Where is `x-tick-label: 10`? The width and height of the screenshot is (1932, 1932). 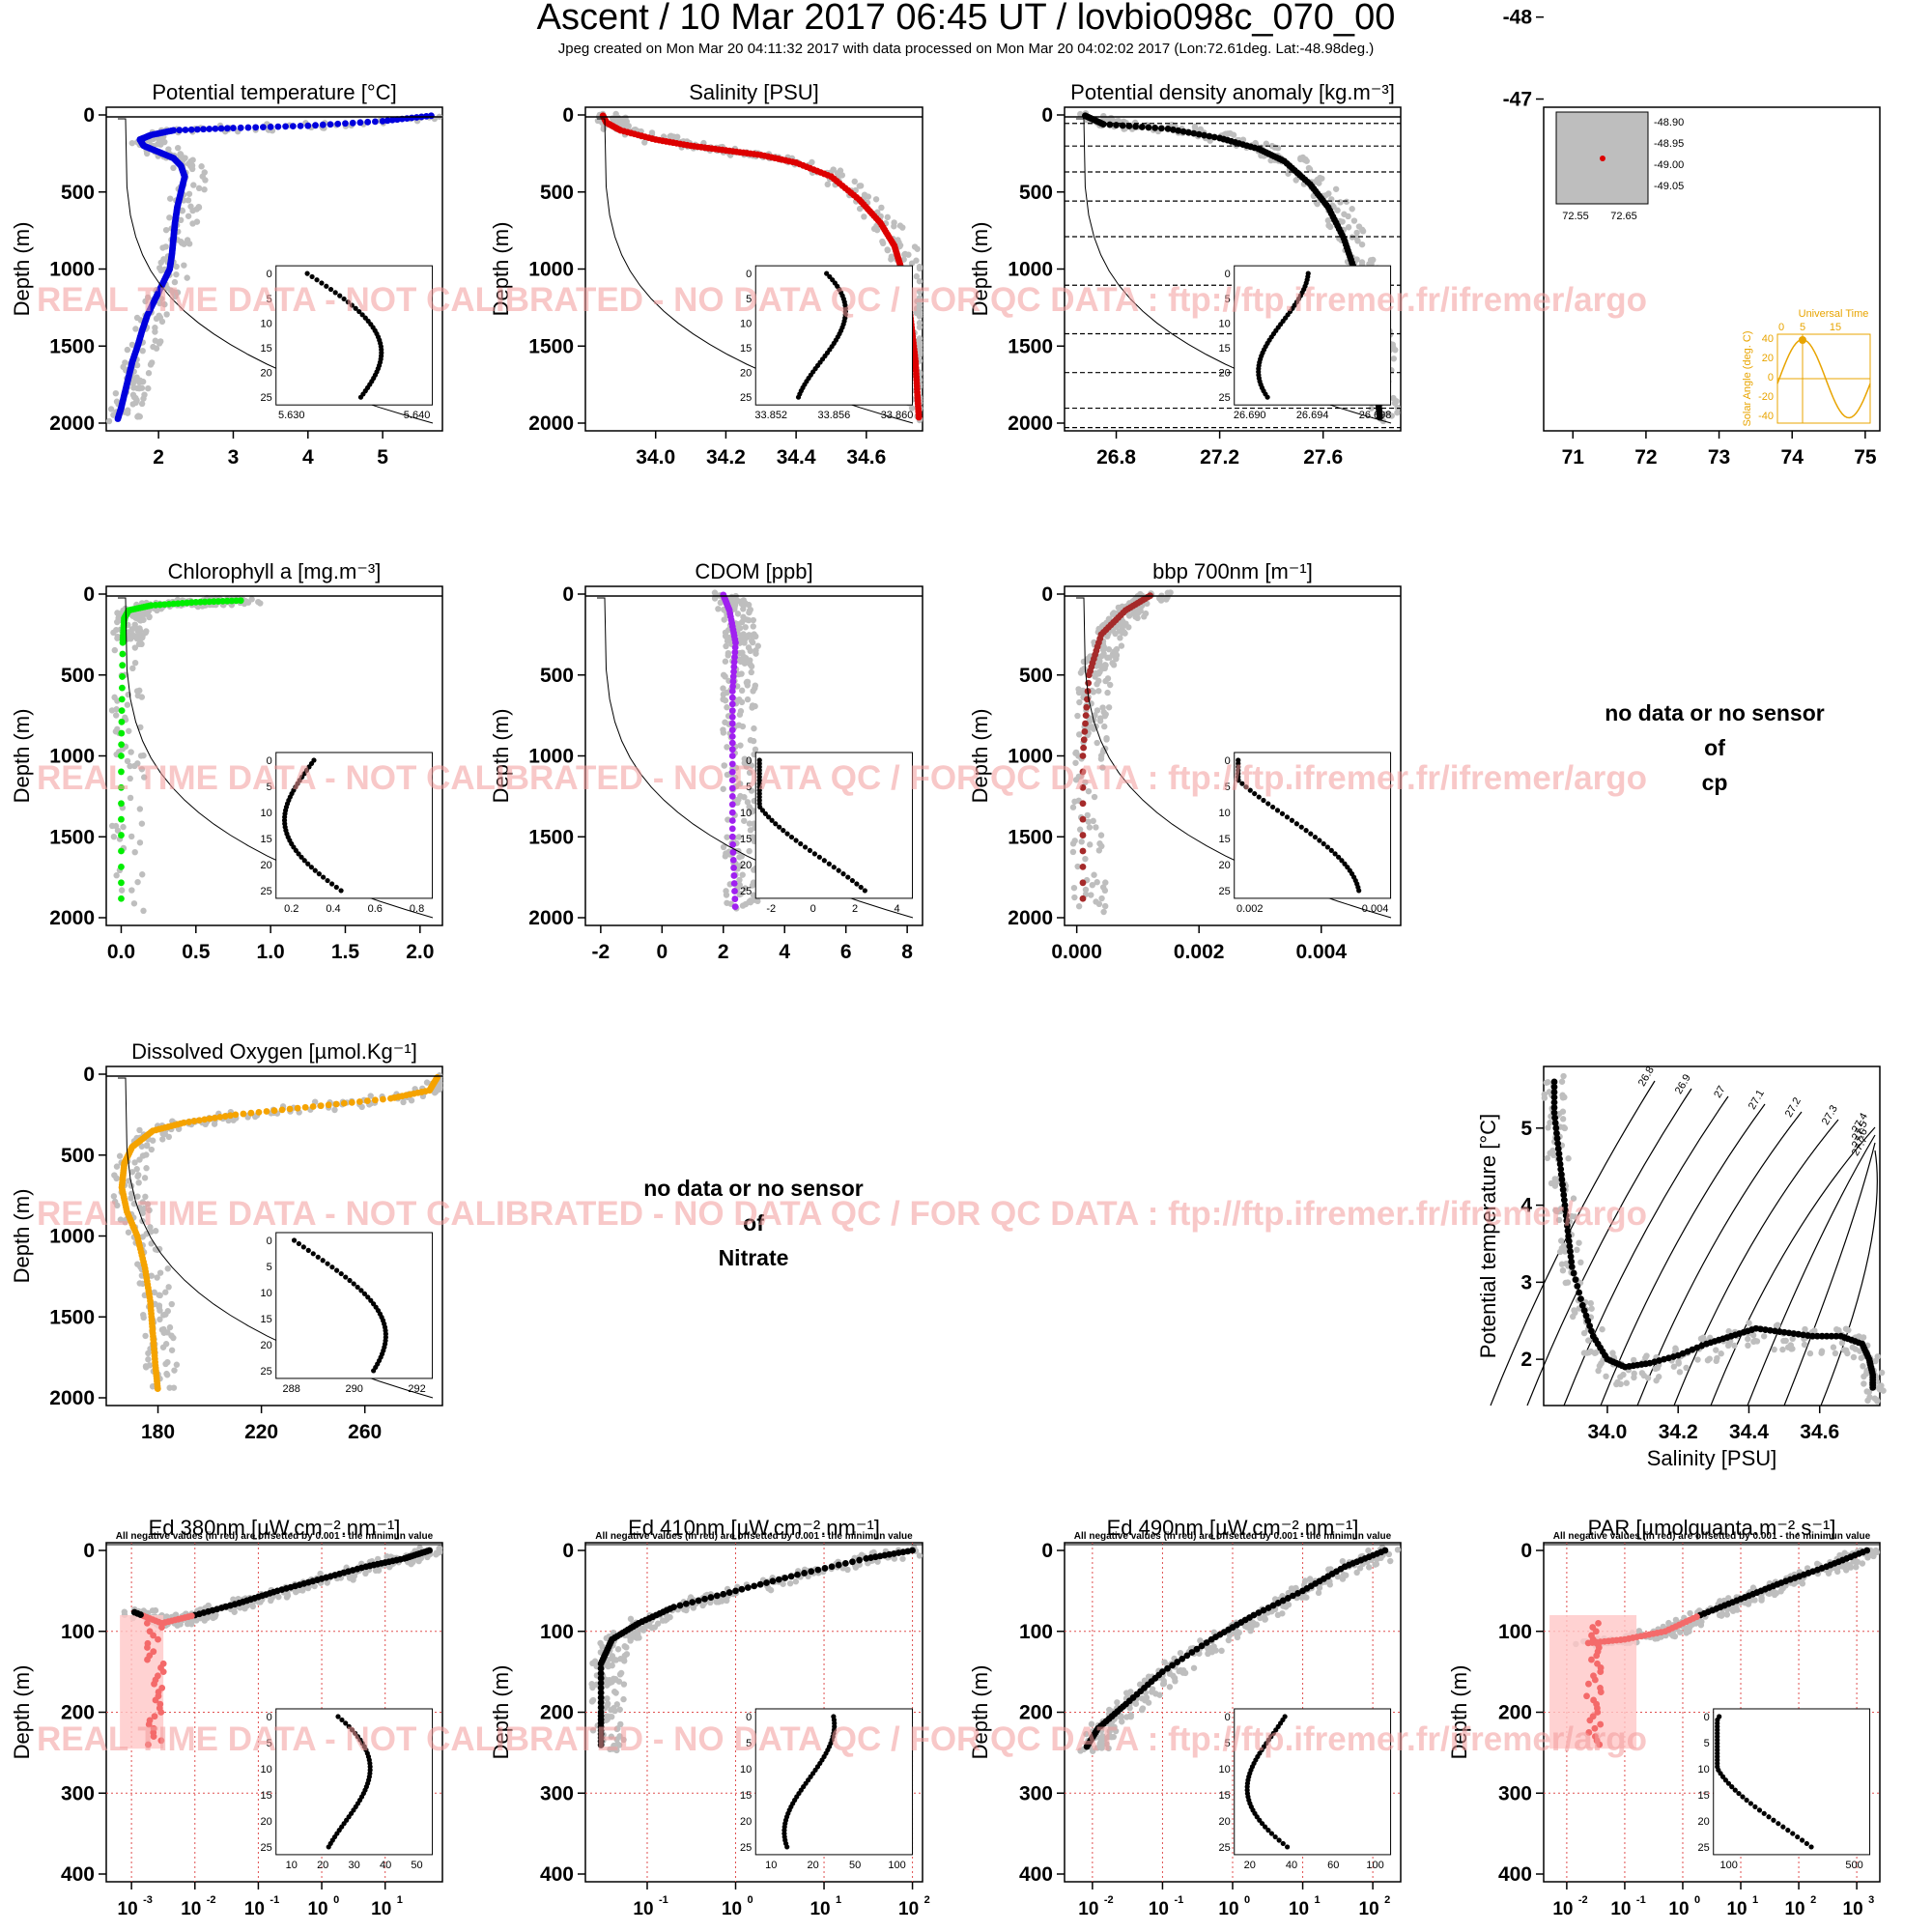 x-tick-label: 10 is located at coordinates (381, 1909).